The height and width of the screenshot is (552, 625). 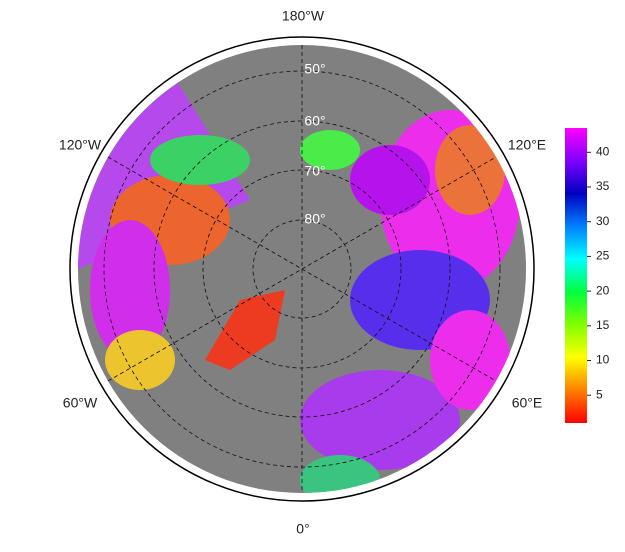 What do you see at coordinates (603, 290) in the screenshot?
I see `colorbar-tick-label: 20` at bounding box center [603, 290].